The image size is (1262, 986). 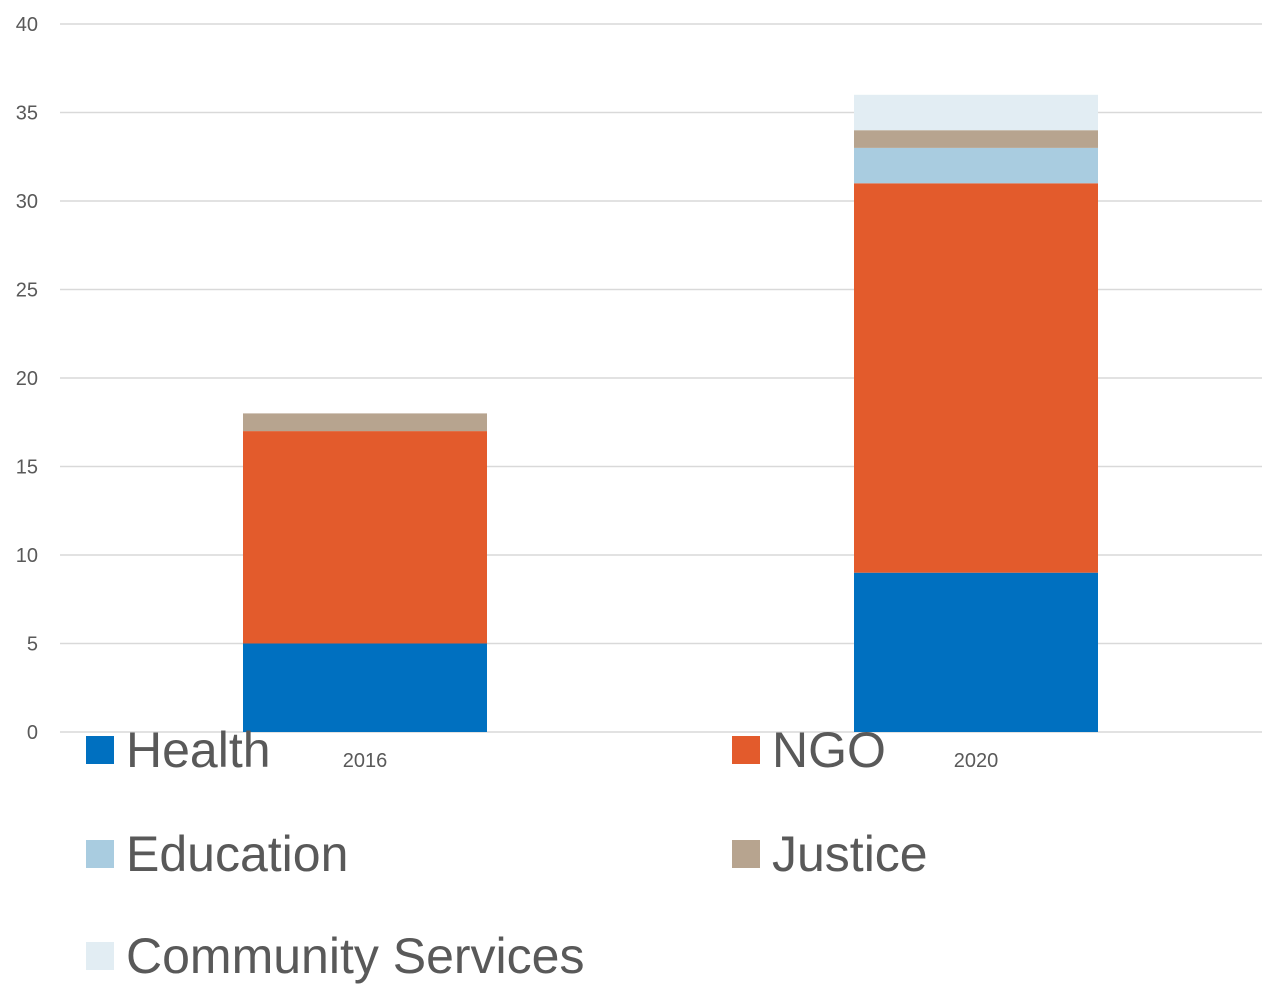 I want to click on x-axis-ticks: 2016 2020, so click(x=671, y=761).